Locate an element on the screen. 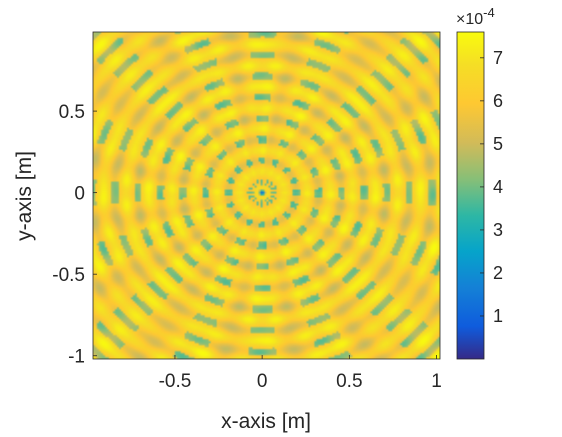 Image resolution: width=562 pixels, height=437 pixels. x-tick-label: -0.5 is located at coordinates (175, 381).